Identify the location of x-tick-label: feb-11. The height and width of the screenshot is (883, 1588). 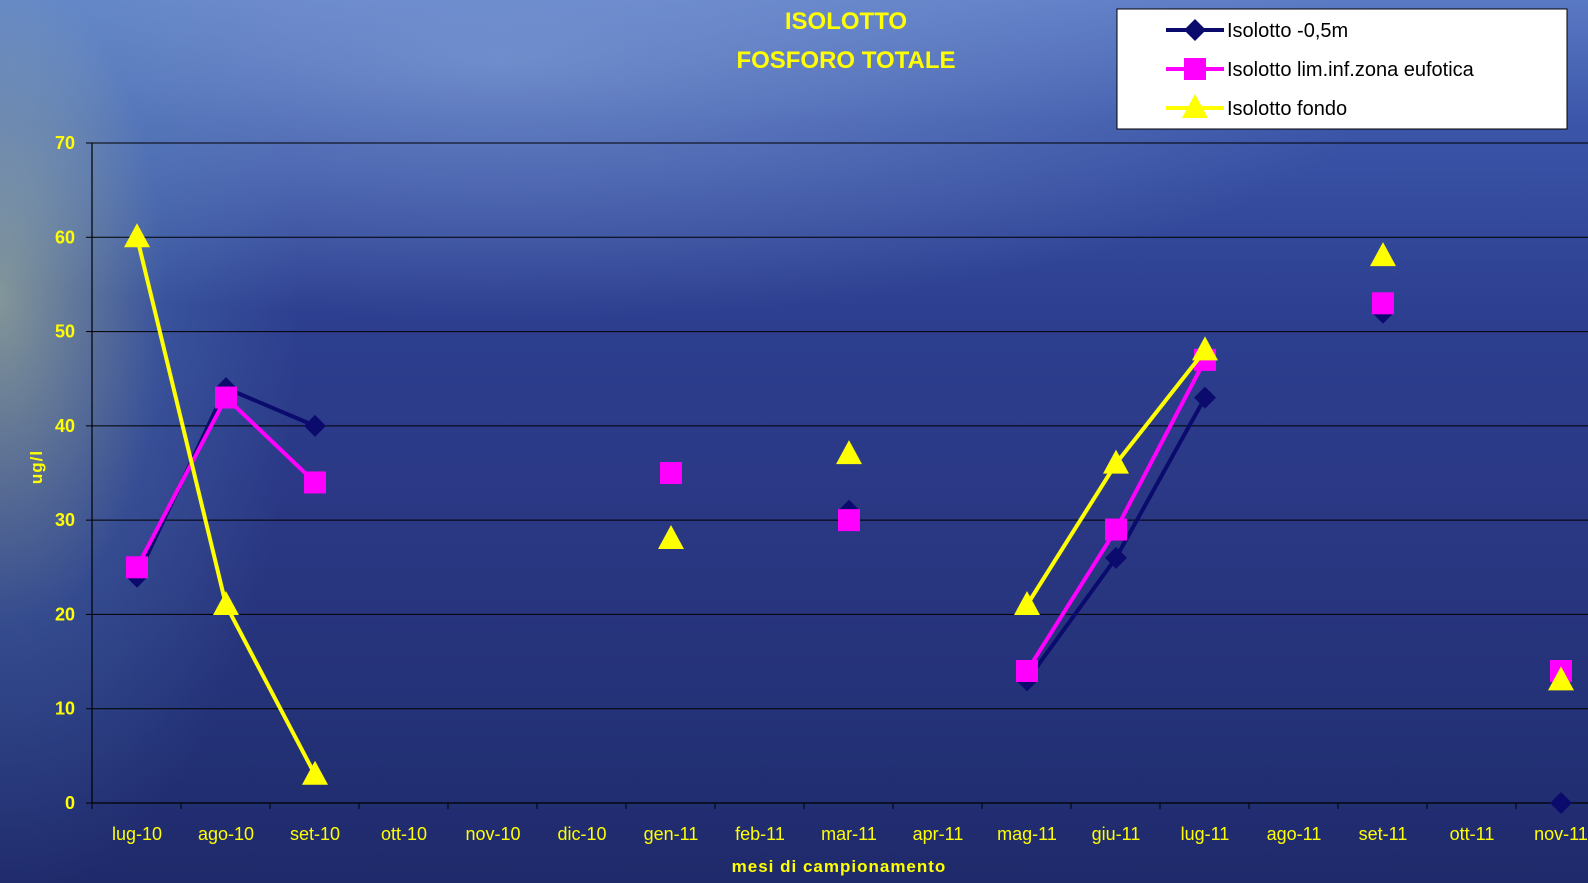
(760, 834).